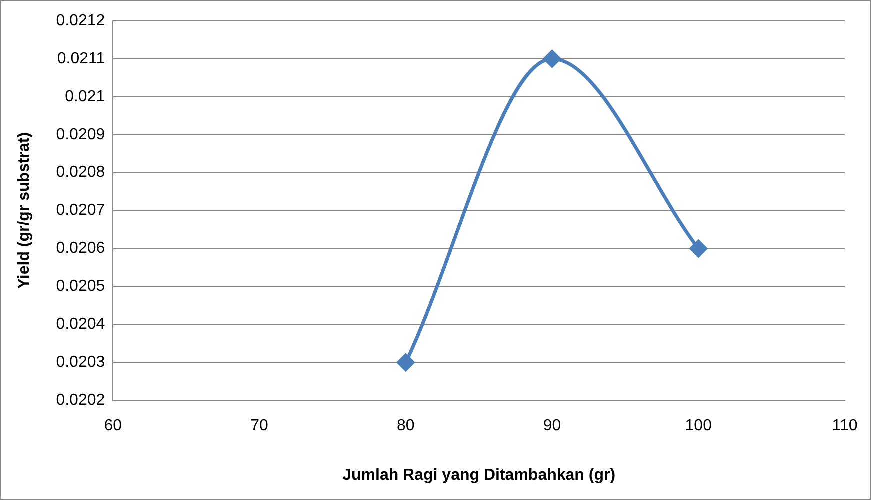 Image resolution: width=871 pixels, height=500 pixels. Describe the element at coordinates (81, 249) in the screenshot. I see `y-tick-label: 0.0206` at that location.